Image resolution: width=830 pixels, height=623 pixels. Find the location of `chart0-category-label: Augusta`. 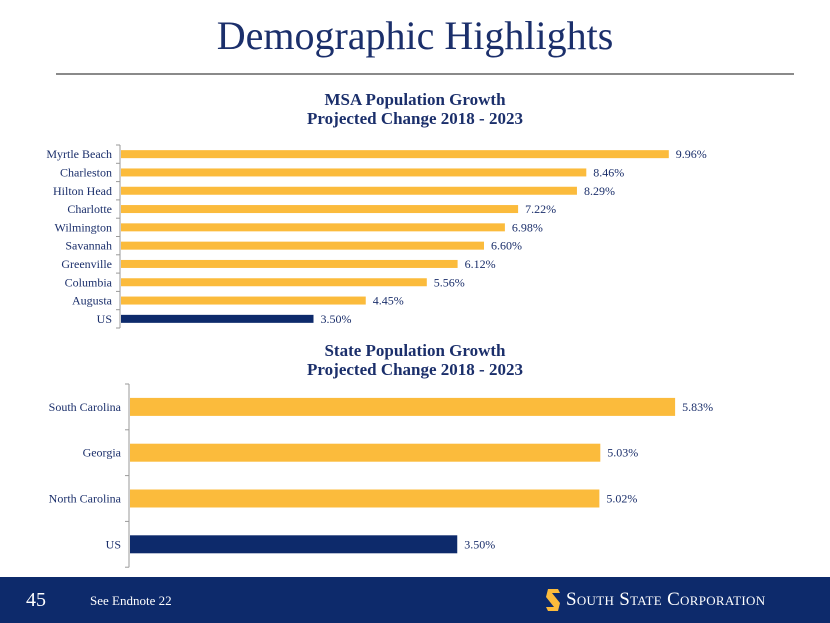

chart0-category-label: Augusta is located at coordinates (92, 301).